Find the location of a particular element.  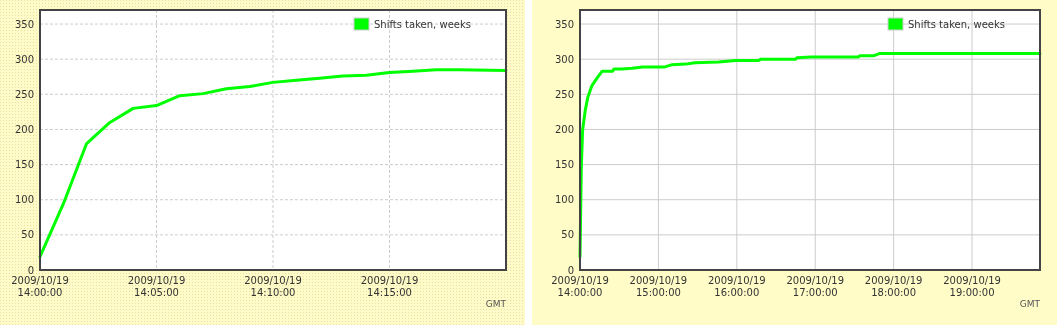

x-tick-label: 2009/10/19 17:00:00 is located at coordinates (815, 286).